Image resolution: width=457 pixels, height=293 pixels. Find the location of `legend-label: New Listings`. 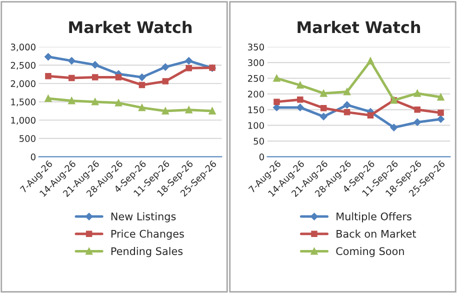

legend-label: New Listings is located at coordinates (143, 217).